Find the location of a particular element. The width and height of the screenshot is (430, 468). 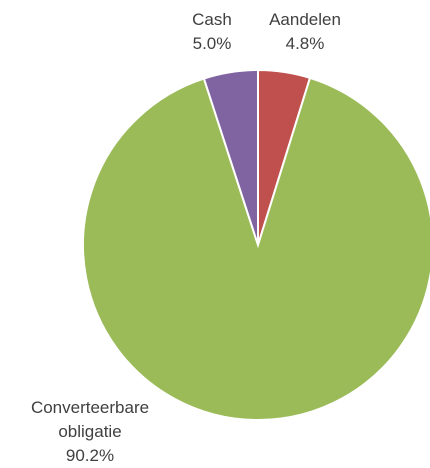

slice-label: Converteerbare obligatie 90.2% is located at coordinates (90, 432).